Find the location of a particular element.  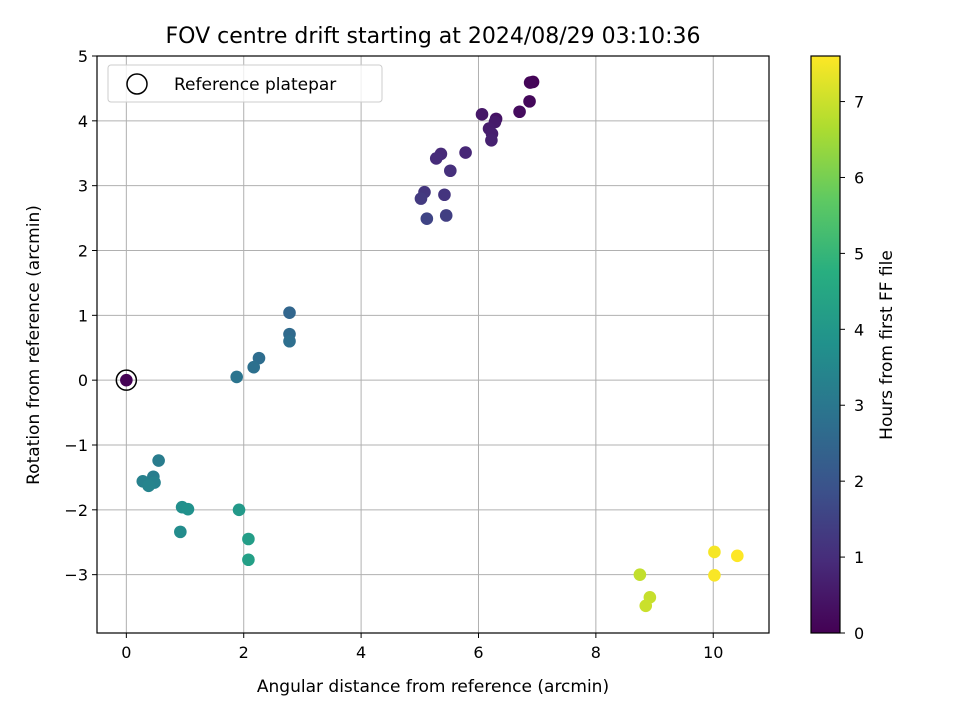

colorbar-tick-label: 2 is located at coordinates (859, 481).